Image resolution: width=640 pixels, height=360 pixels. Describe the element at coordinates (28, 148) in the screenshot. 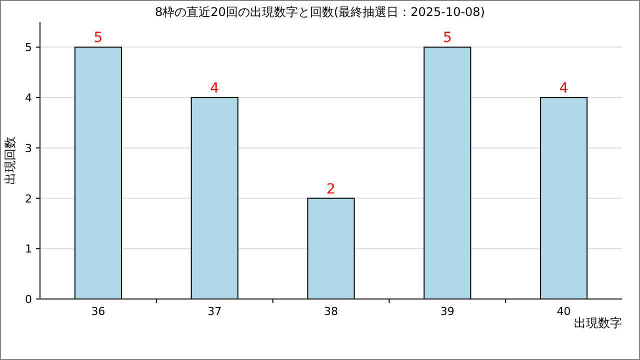

I see `y-tick-label: 3` at that location.